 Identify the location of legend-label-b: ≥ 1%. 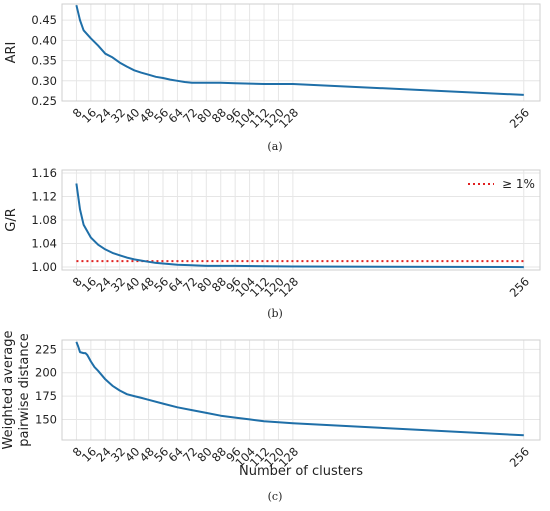
(518, 184).